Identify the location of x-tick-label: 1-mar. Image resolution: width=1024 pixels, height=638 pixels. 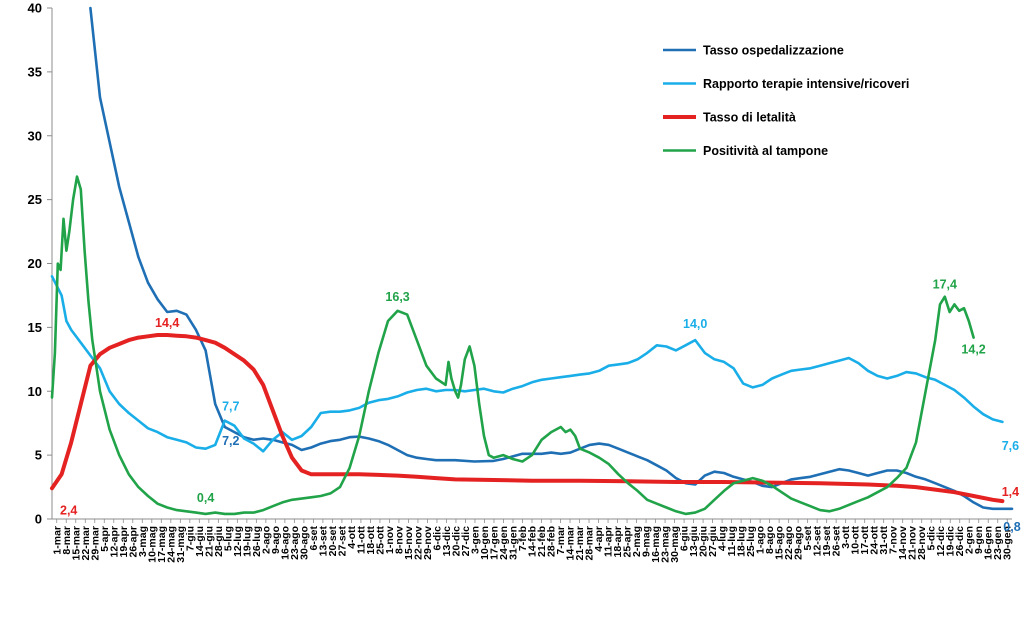
(57, 540).